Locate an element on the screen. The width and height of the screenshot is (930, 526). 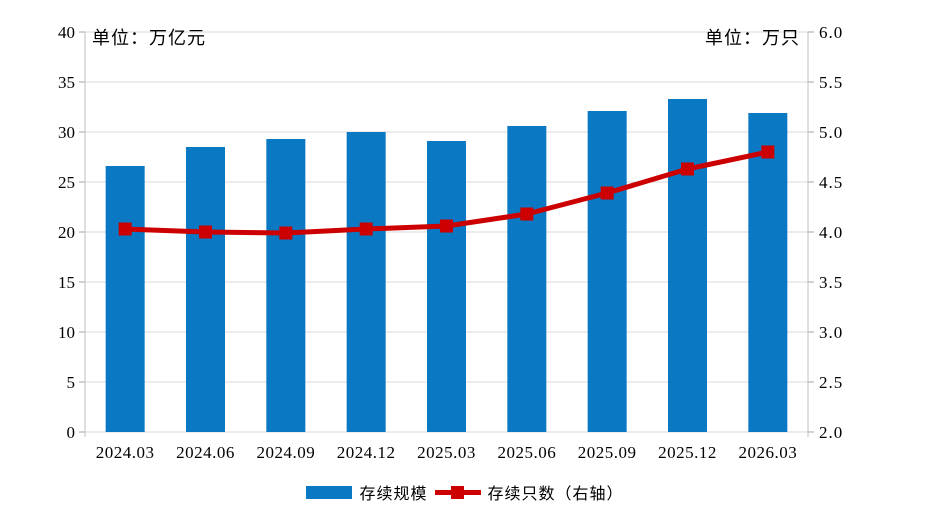
right-axis-tick-label: 3.0 is located at coordinates (831, 332).